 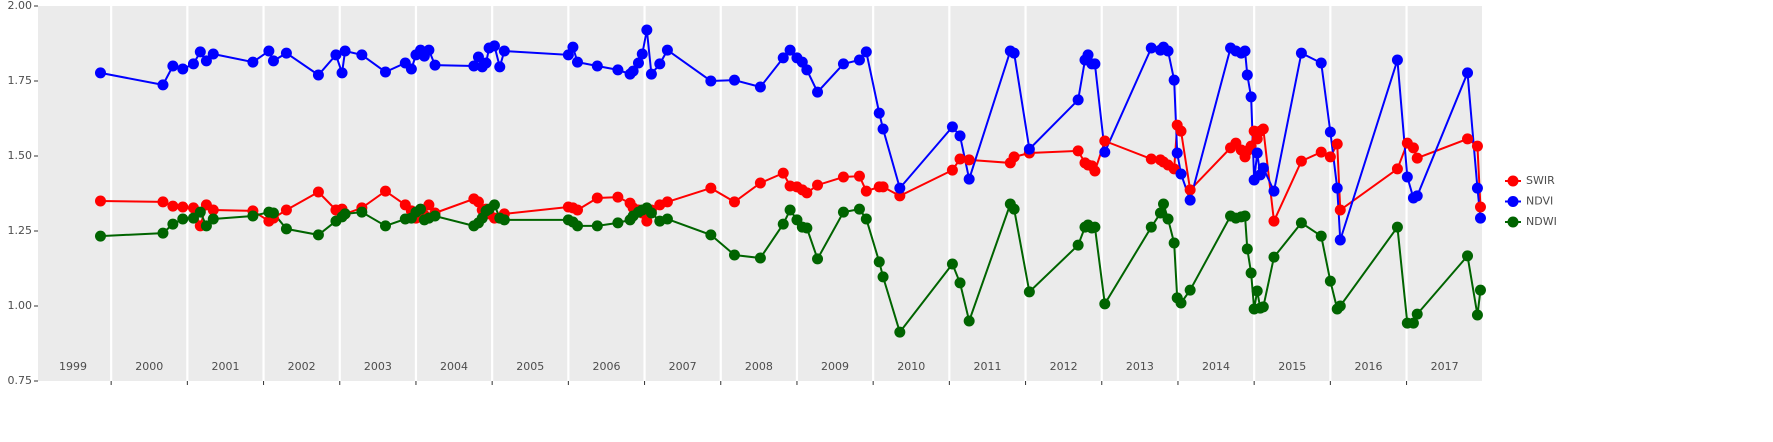 I want to click on x-tick-label: 2000, so click(x=149, y=366).